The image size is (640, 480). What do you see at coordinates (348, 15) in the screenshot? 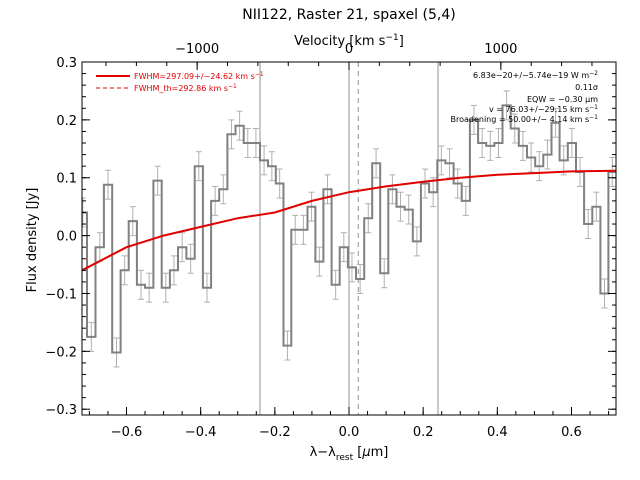
I see `chart-title: NII122, Raster 21, spaxel (5,4)` at bounding box center [348, 15].